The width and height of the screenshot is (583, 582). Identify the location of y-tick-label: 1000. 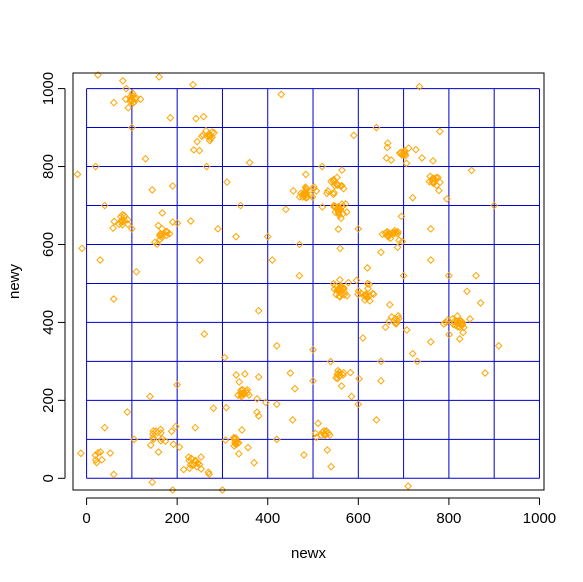
(48, 88).